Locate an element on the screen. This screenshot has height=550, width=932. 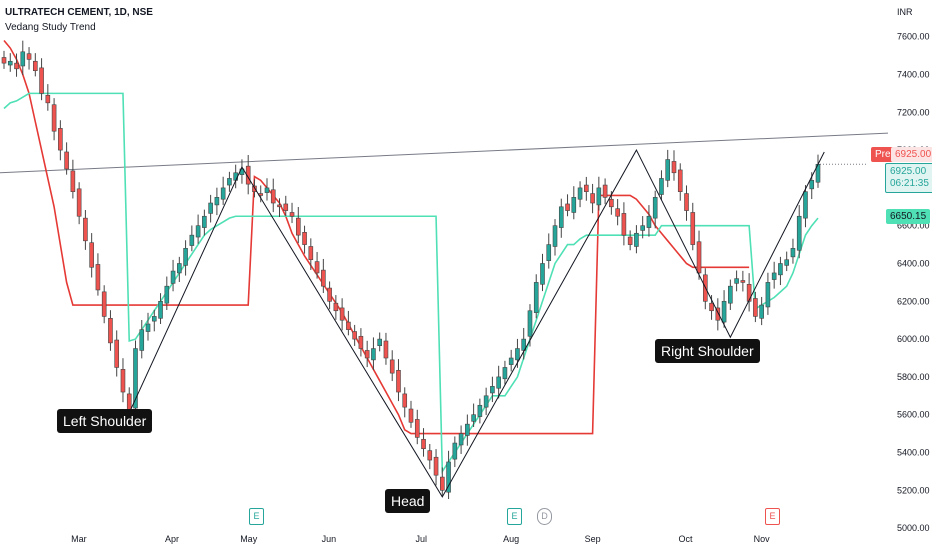
chart-title: ULTRATECH CEMENT, 1D, NSE is located at coordinates (79, 12).